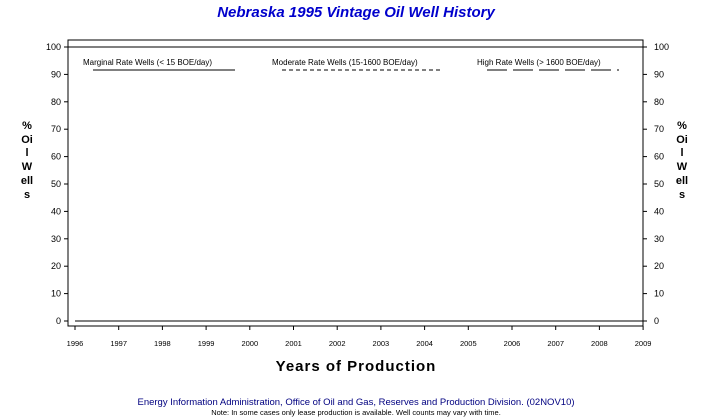 The image size is (712, 418). Describe the element at coordinates (147, 62) in the screenshot. I see `legend-label-1: Marginal Rate Wells (< 15 BOE/day)` at that location.